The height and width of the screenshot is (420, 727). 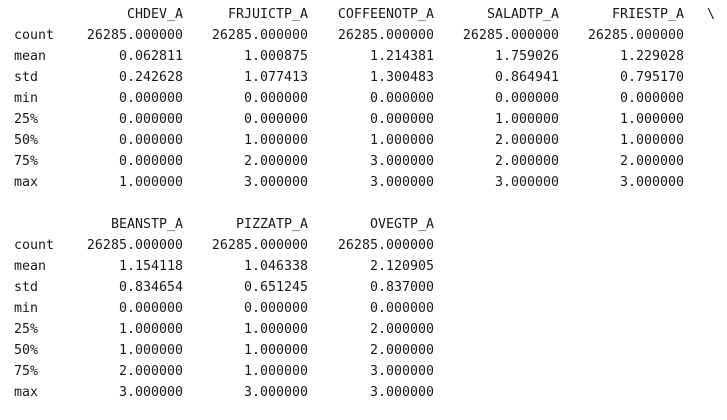 I want to click on table-cell: 1.229028, so click(x=651, y=56).